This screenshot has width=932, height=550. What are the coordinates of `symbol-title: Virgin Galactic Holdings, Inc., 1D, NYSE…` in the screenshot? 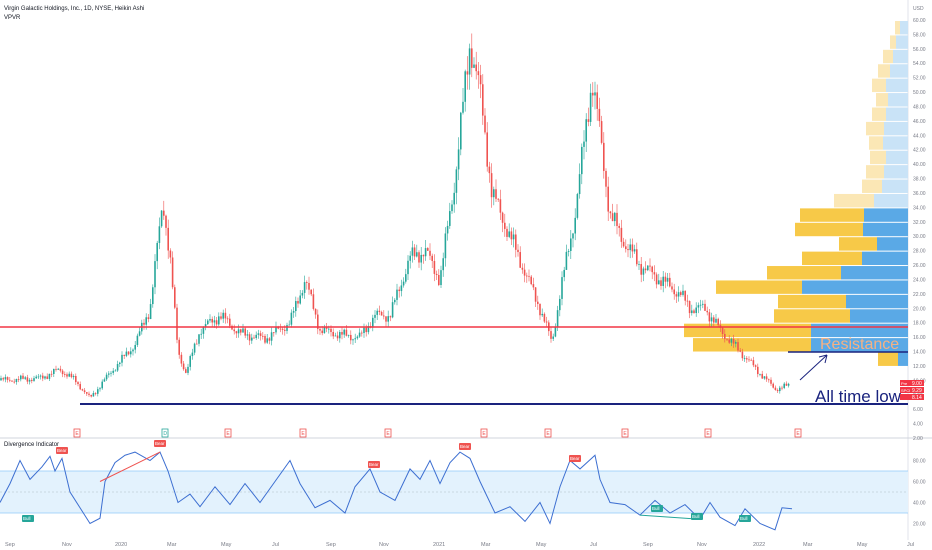 It's located at (74, 9).